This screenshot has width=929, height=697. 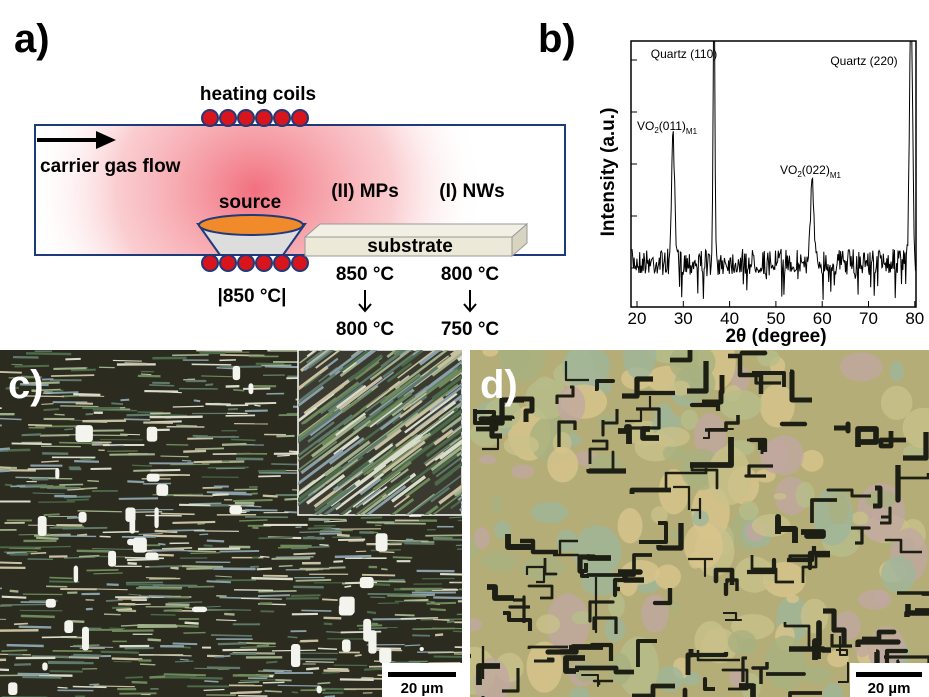 I want to click on xrd-trace, so click(x=773, y=170).